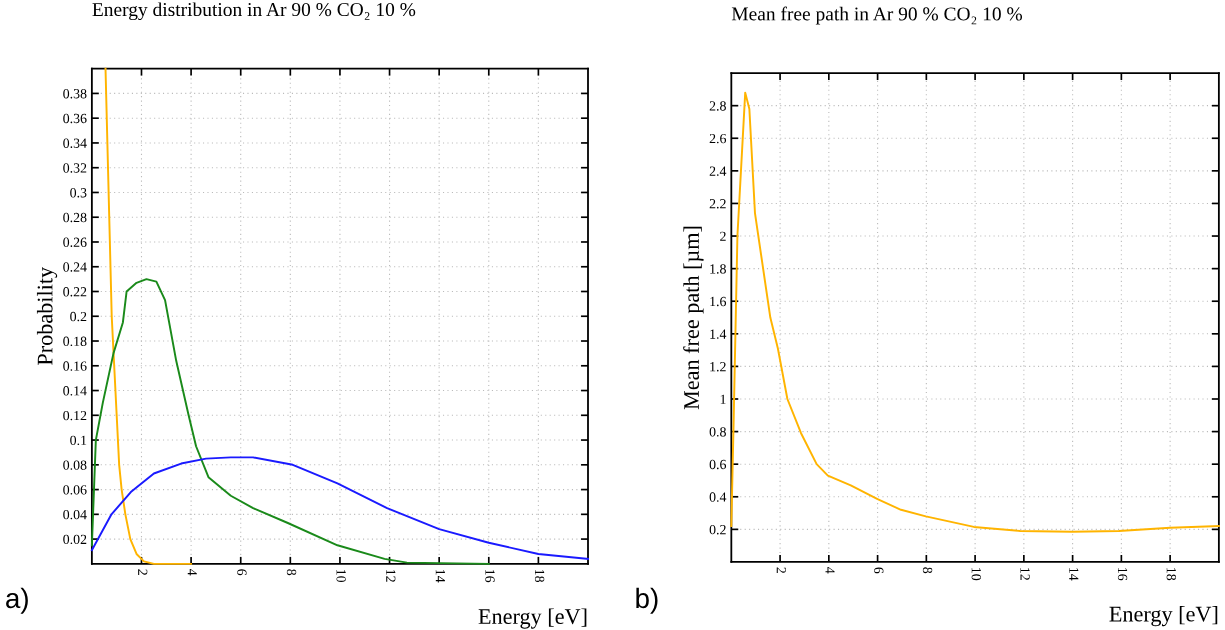 This screenshot has width=1225, height=630. Describe the element at coordinates (75, 366) in the screenshot. I see `y-tick-label: 0.16` at that location.